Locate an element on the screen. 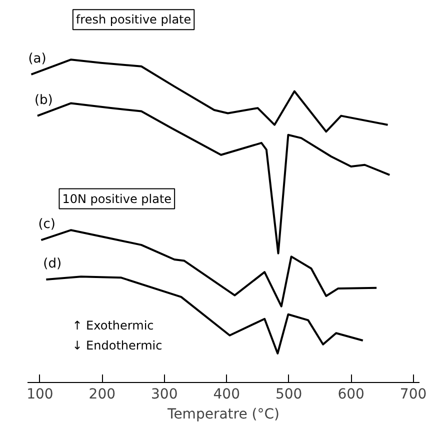 This screenshot has height=446, width=430. x-tick-label: 500 is located at coordinates (288, 394).